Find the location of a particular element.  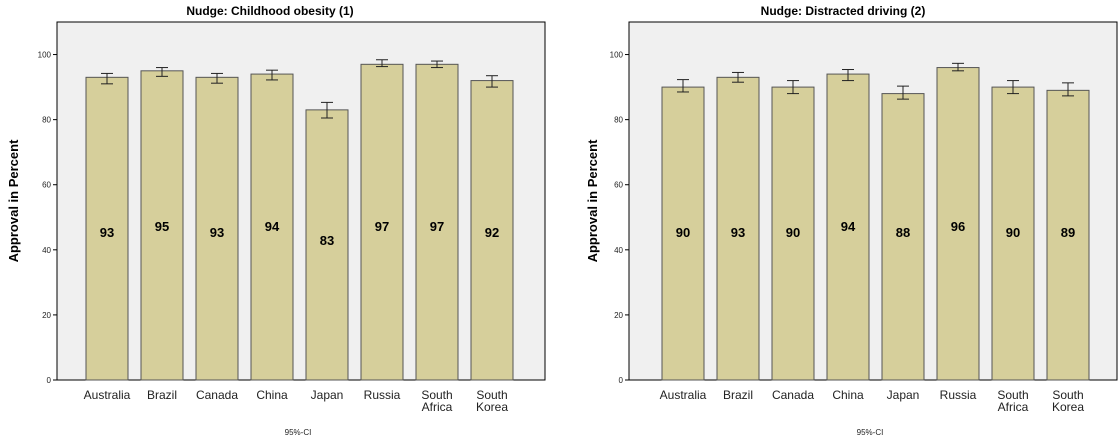

data-label: 92 is located at coordinates (492, 232).